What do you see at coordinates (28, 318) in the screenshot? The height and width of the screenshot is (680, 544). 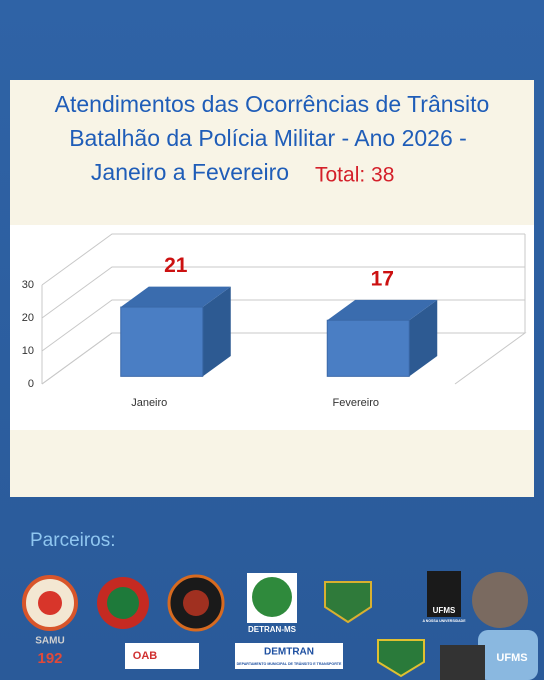 I see `y-tick-label: 20` at bounding box center [28, 318].